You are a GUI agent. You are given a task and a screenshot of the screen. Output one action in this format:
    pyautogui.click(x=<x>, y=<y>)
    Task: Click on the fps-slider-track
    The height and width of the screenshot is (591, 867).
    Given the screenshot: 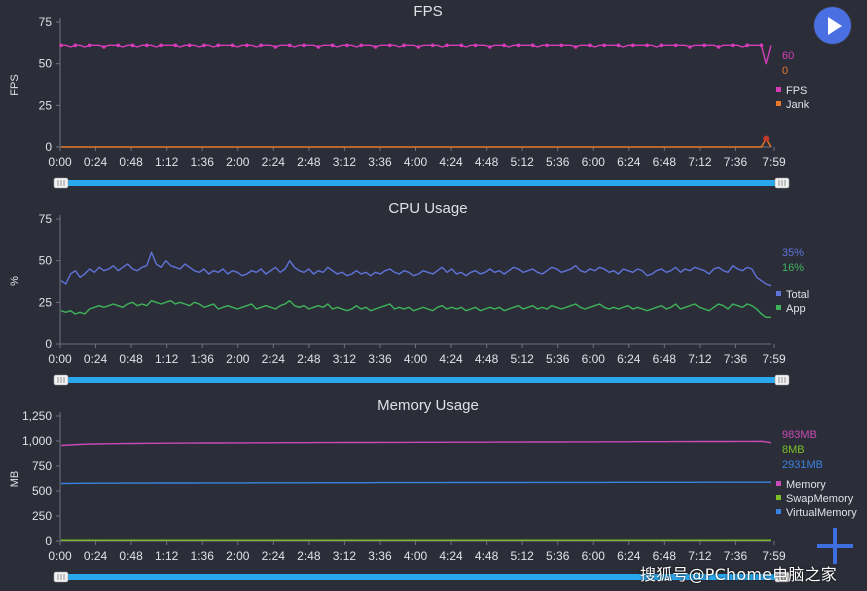 What is the action you would take?
    pyautogui.click(x=422, y=183)
    